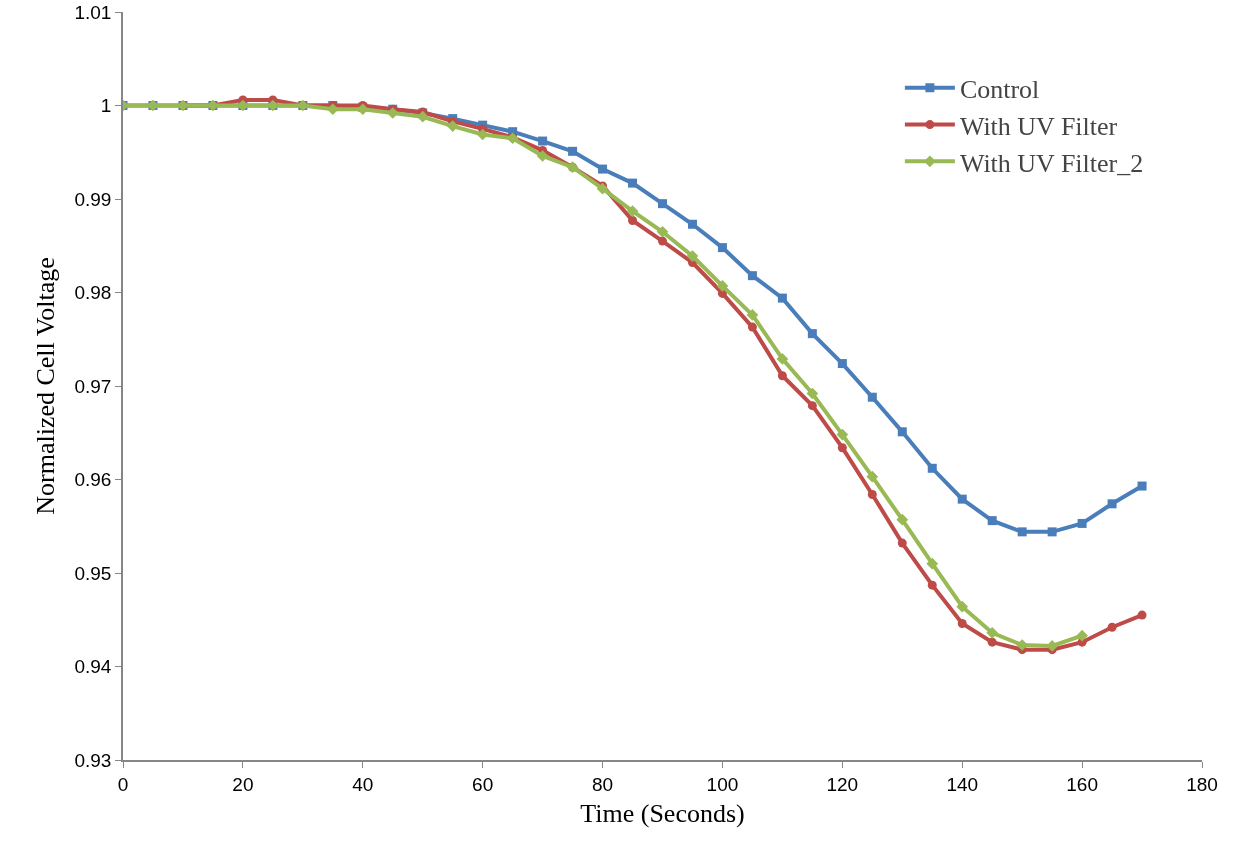  What do you see at coordinates (722, 784) in the screenshot?
I see `x-tick-label: 100` at bounding box center [722, 784].